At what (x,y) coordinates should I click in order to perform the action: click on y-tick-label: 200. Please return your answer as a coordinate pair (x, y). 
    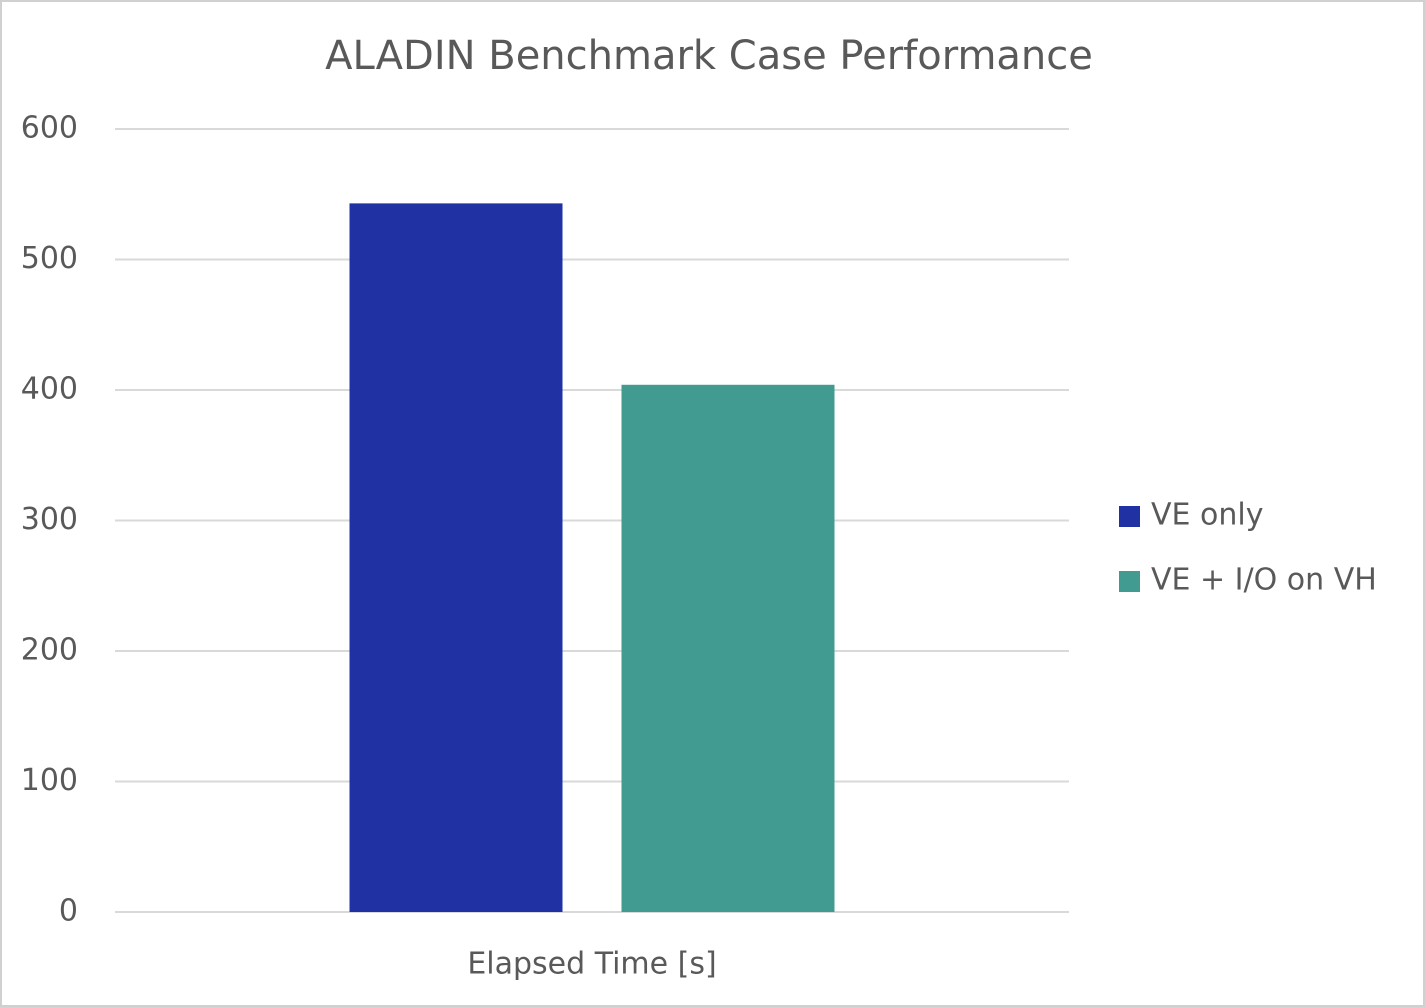
    Looking at the image, I should click on (49, 650).